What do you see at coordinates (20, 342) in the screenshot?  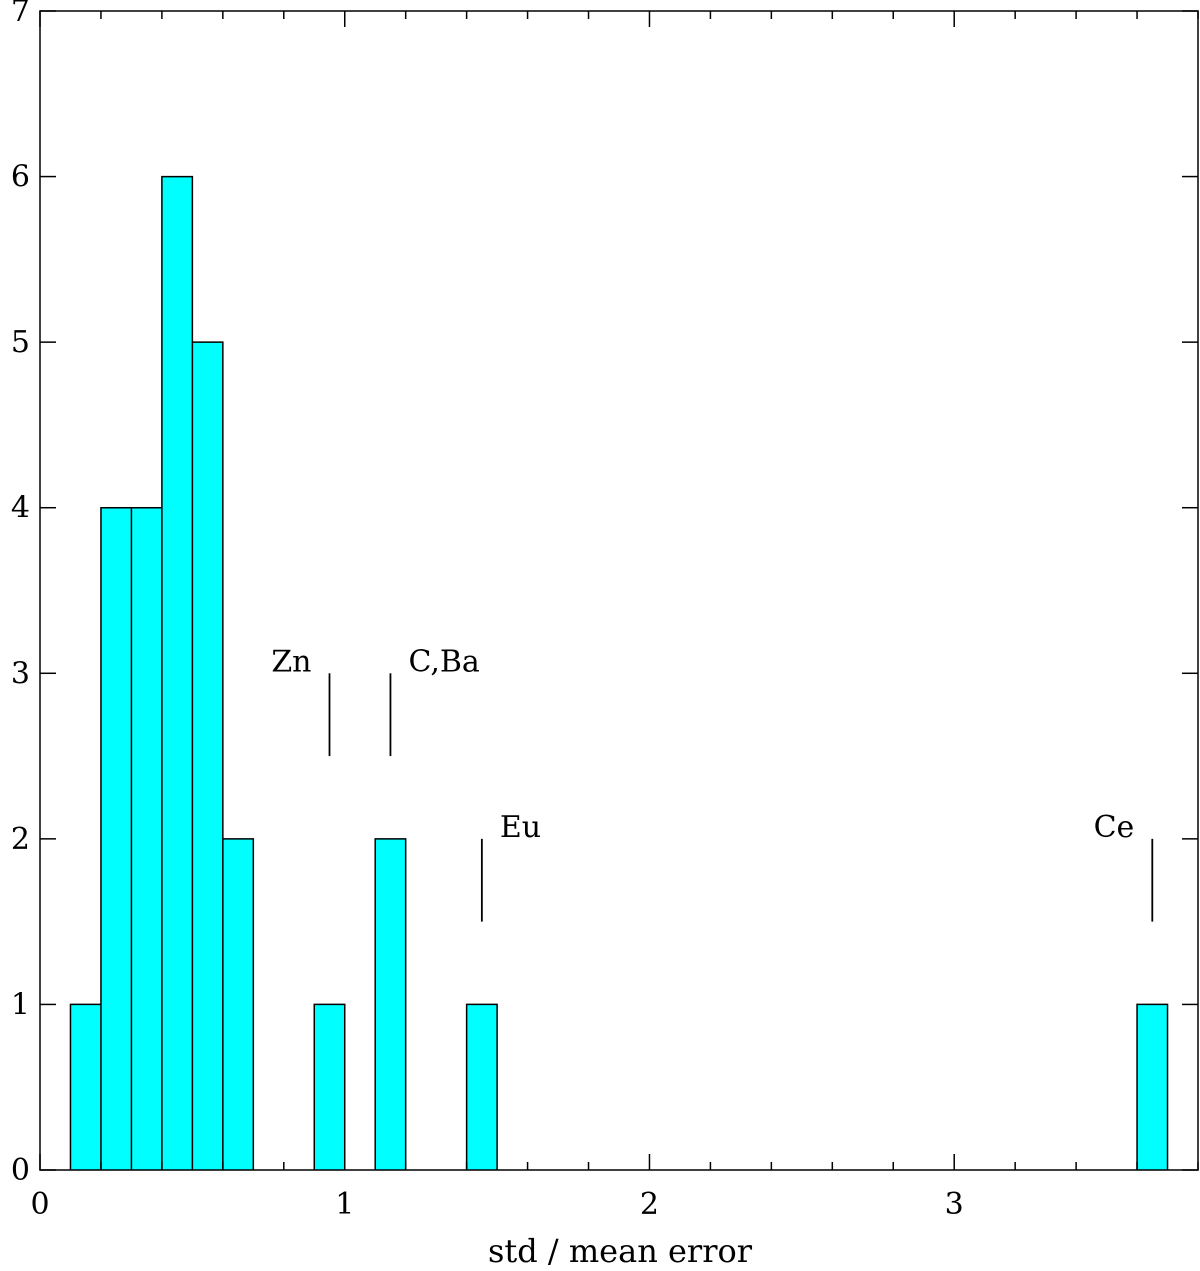 I see `y-tick-label: 5` at bounding box center [20, 342].